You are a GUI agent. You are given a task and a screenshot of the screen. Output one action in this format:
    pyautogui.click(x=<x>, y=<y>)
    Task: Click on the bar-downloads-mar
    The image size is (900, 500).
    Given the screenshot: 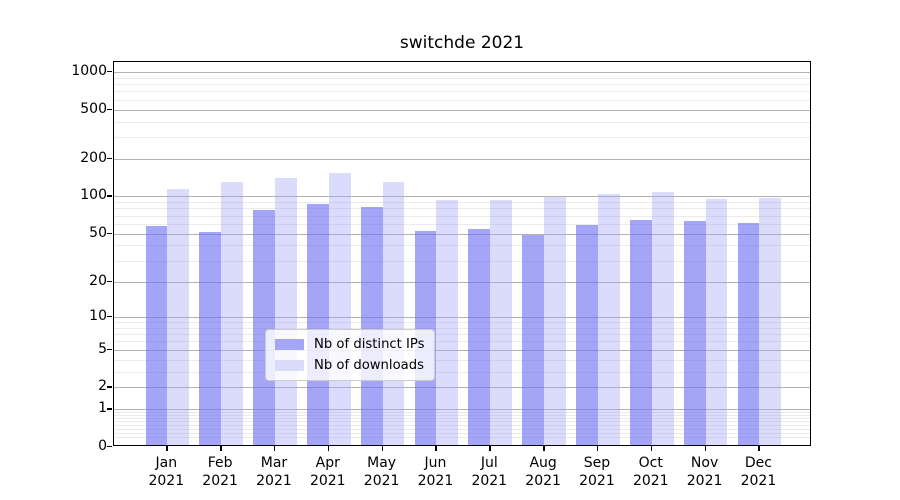 What is the action you would take?
    pyautogui.click(x=285, y=311)
    